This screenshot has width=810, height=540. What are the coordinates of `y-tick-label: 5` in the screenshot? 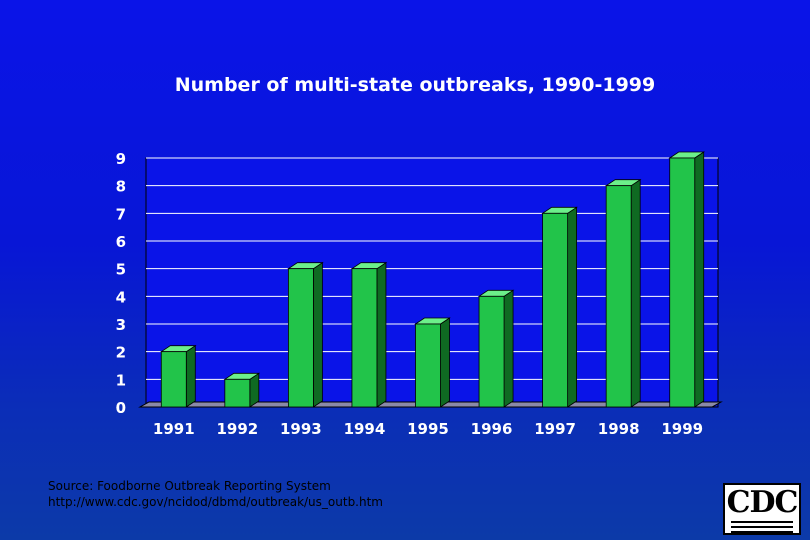 It's located at (121, 270).